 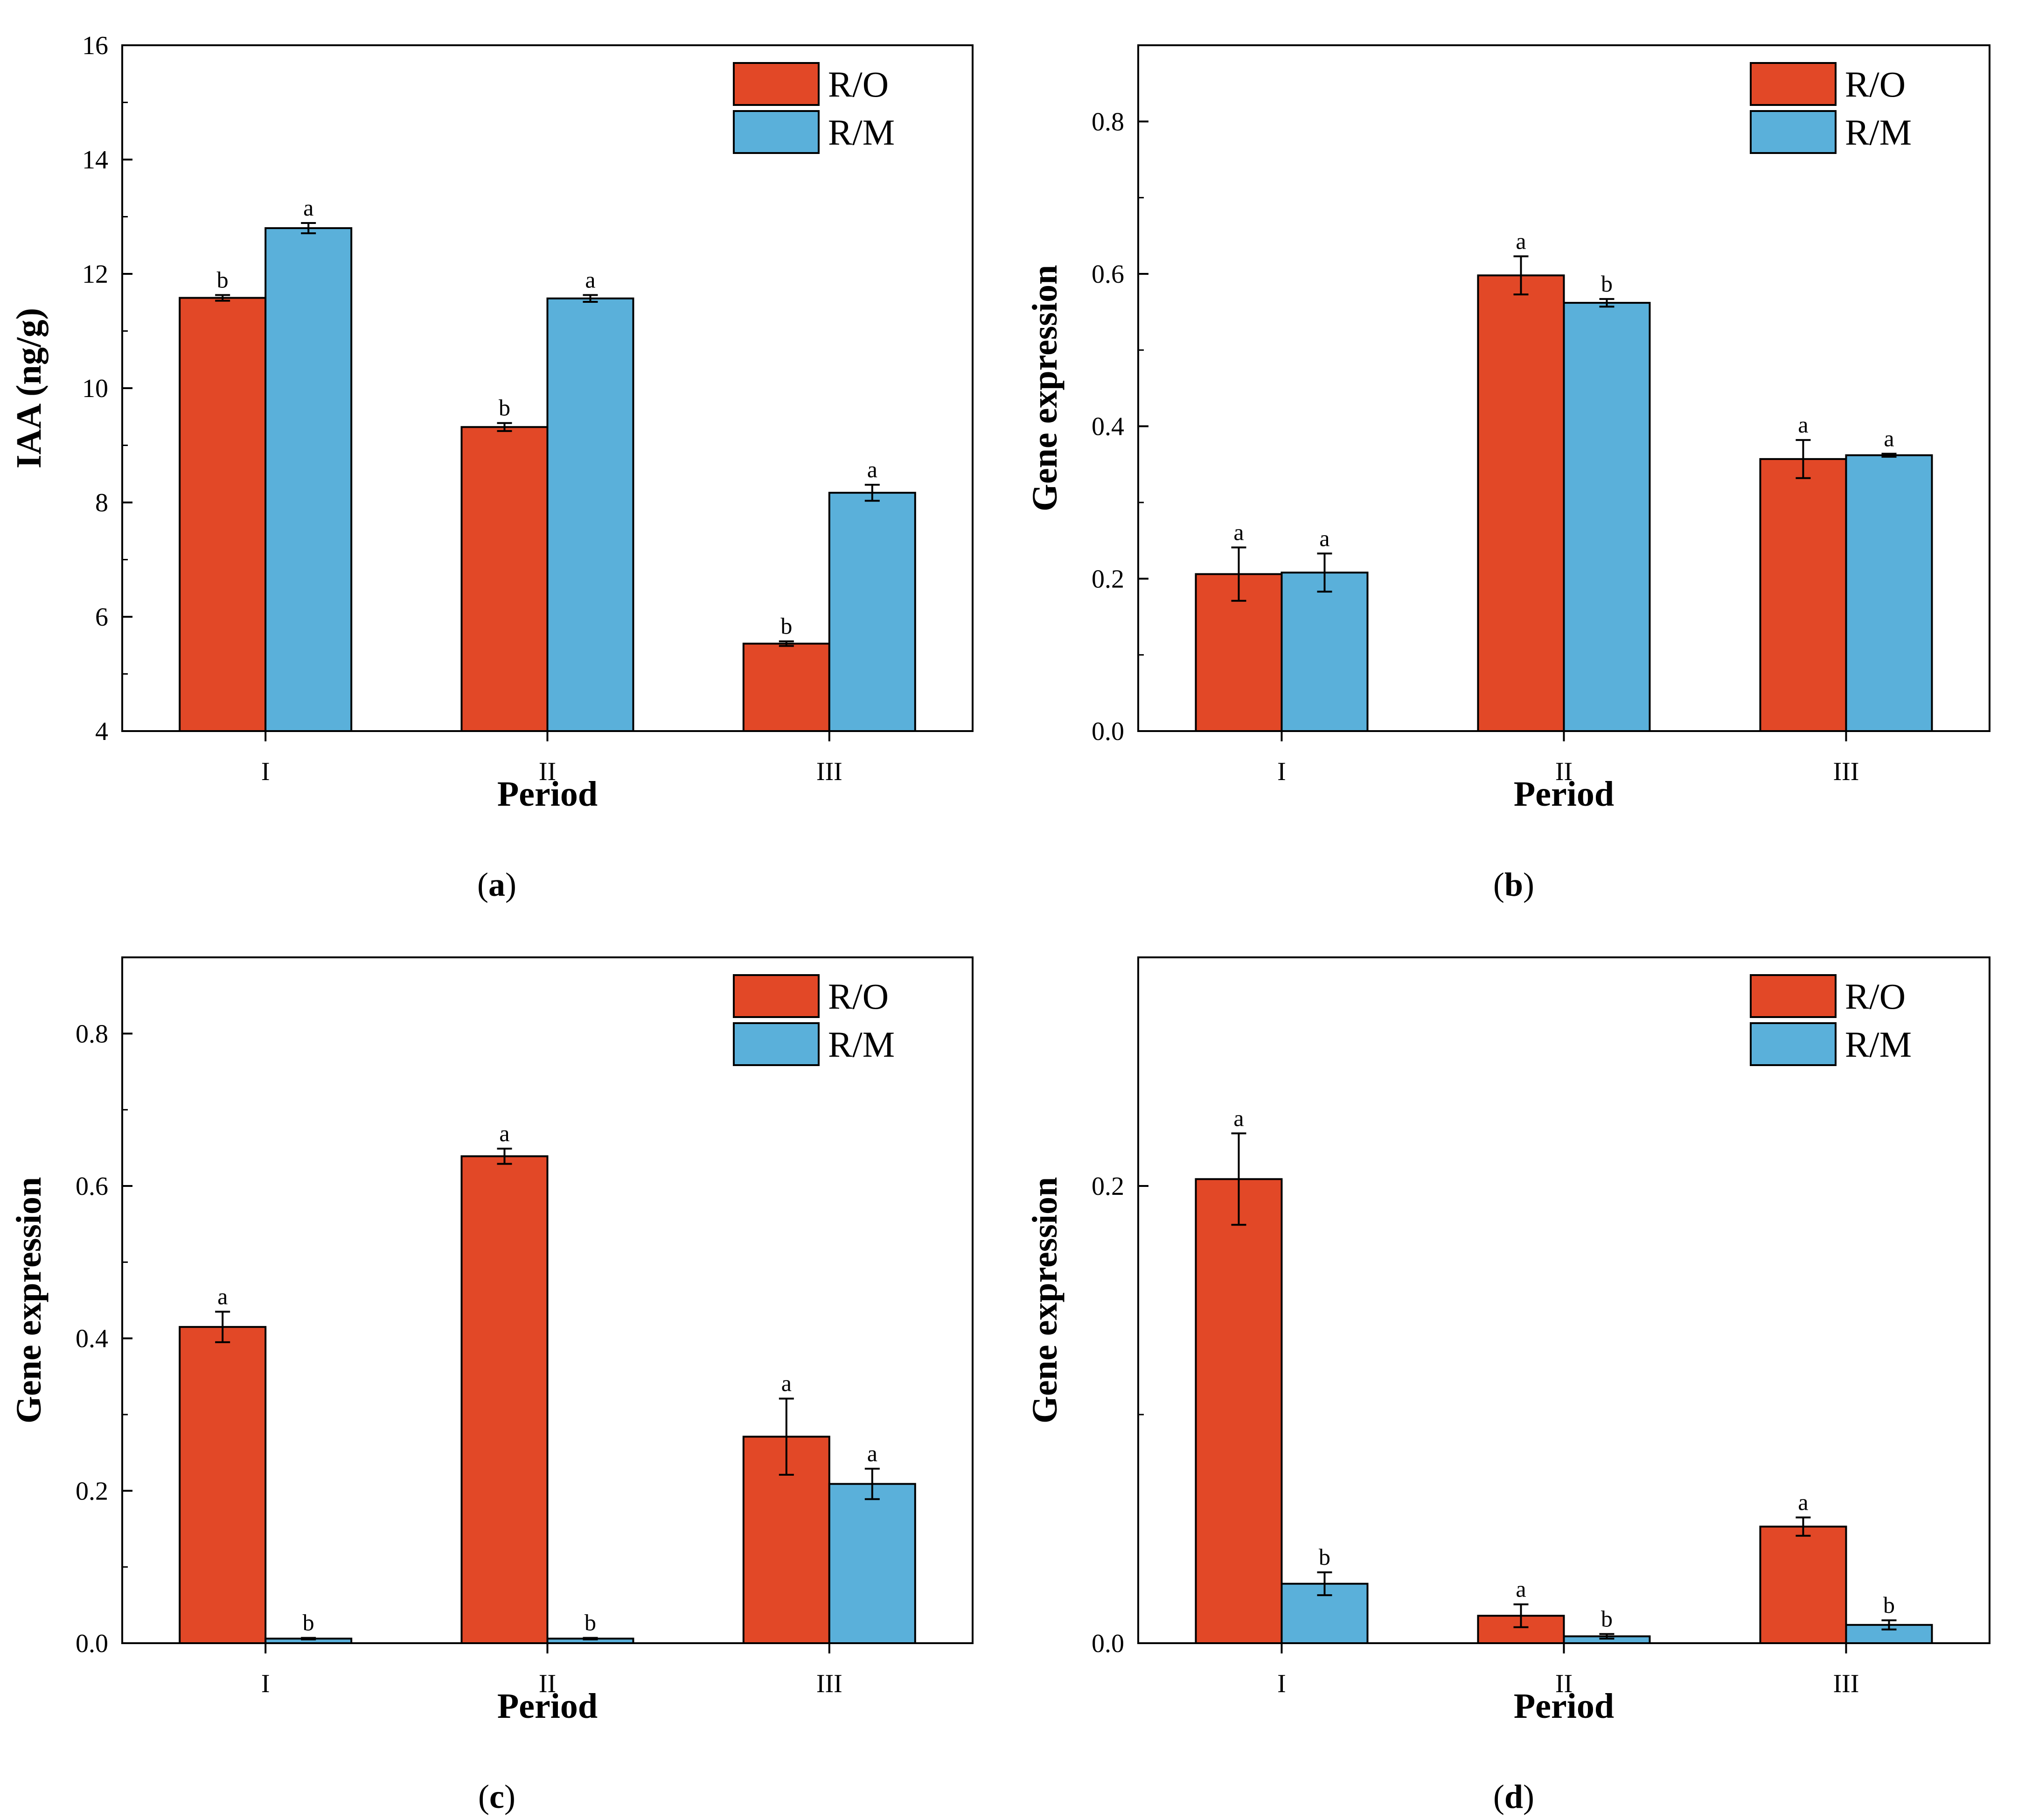 I want to click on panel-caption: (b), so click(x=1513, y=884).